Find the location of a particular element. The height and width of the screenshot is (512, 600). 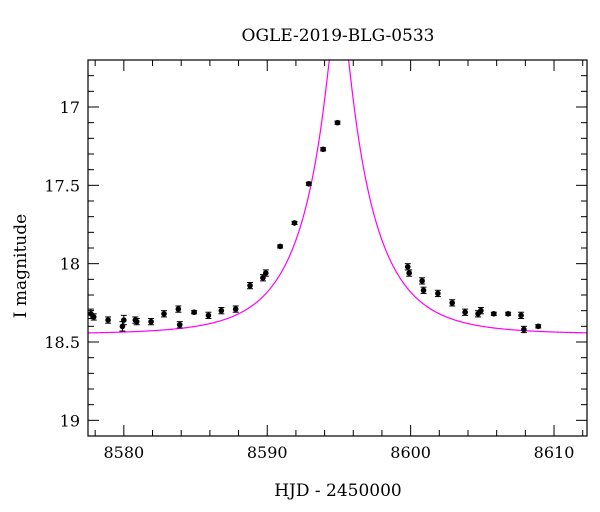

y-tick-label: 17.5 is located at coordinates (62, 185).